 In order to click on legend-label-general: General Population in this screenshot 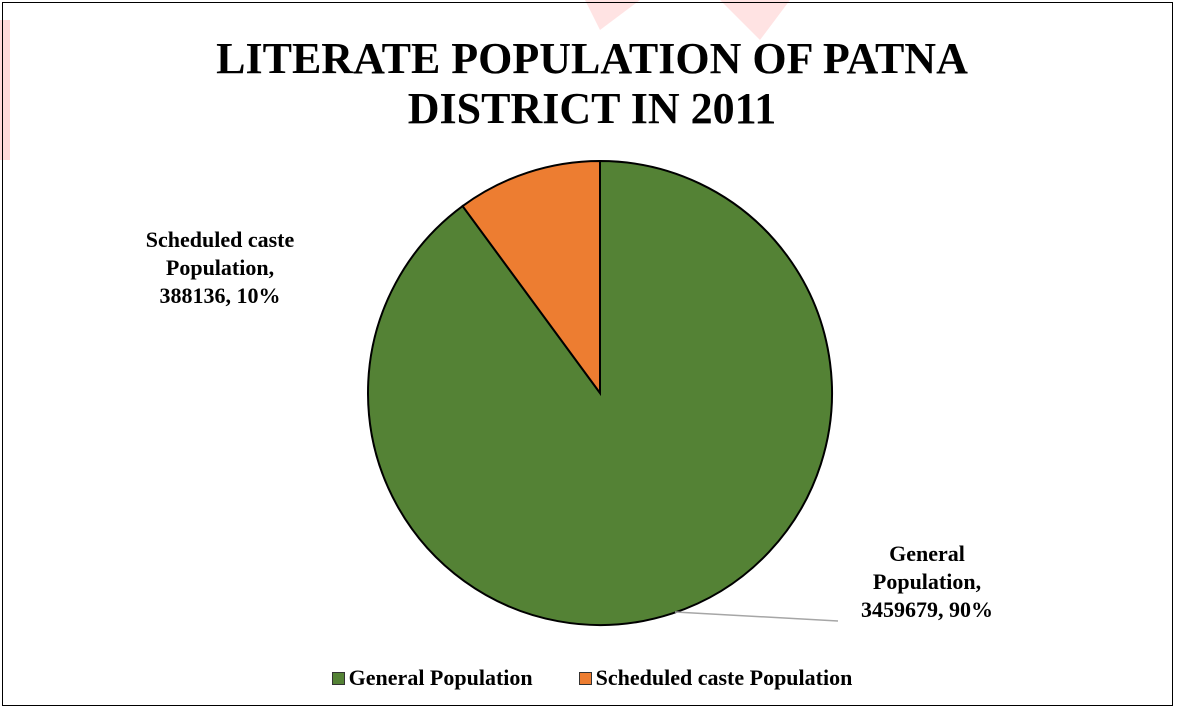, I will do `click(440, 677)`.